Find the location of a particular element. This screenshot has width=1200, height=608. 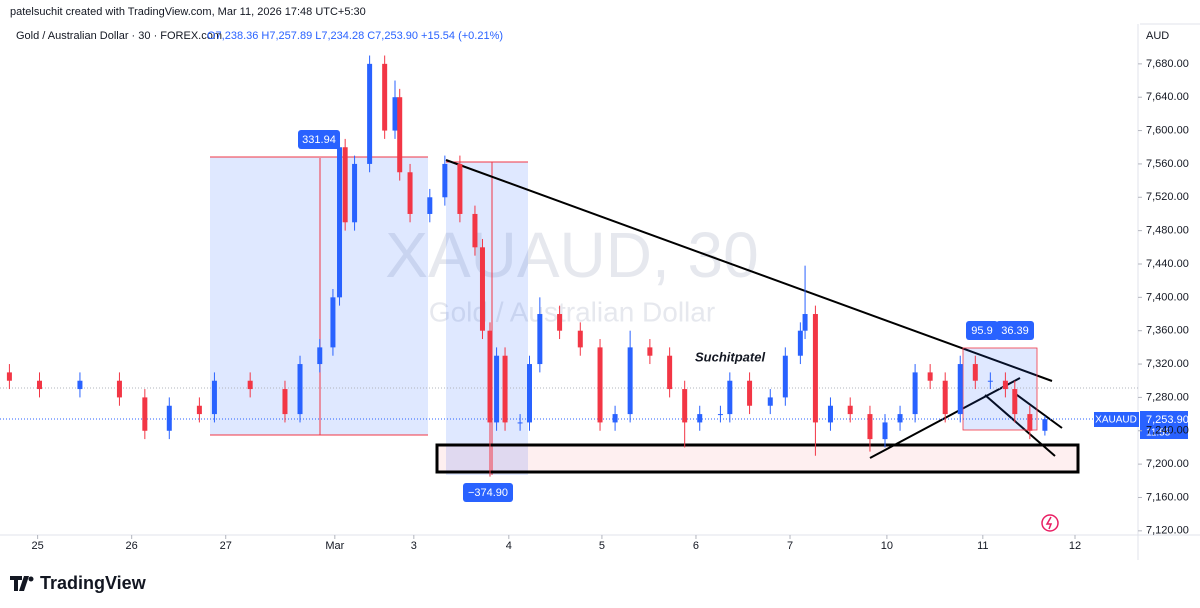

annotation: −374.90 is located at coordinates (488, 493).